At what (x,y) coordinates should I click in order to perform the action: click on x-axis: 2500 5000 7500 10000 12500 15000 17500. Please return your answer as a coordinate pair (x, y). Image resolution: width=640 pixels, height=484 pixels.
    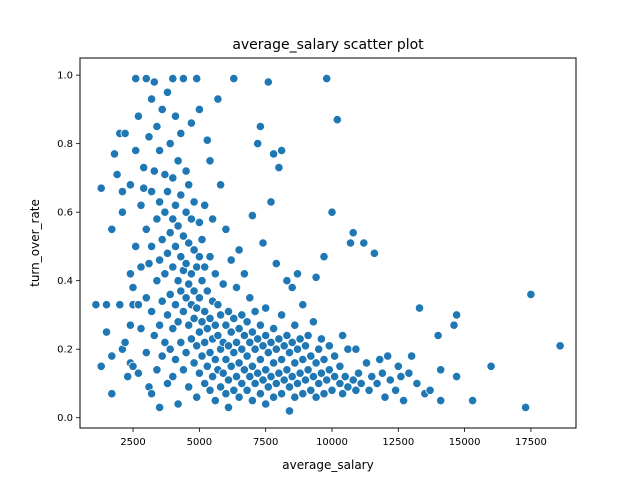
    Looking at the image, I should click on (333, 438).